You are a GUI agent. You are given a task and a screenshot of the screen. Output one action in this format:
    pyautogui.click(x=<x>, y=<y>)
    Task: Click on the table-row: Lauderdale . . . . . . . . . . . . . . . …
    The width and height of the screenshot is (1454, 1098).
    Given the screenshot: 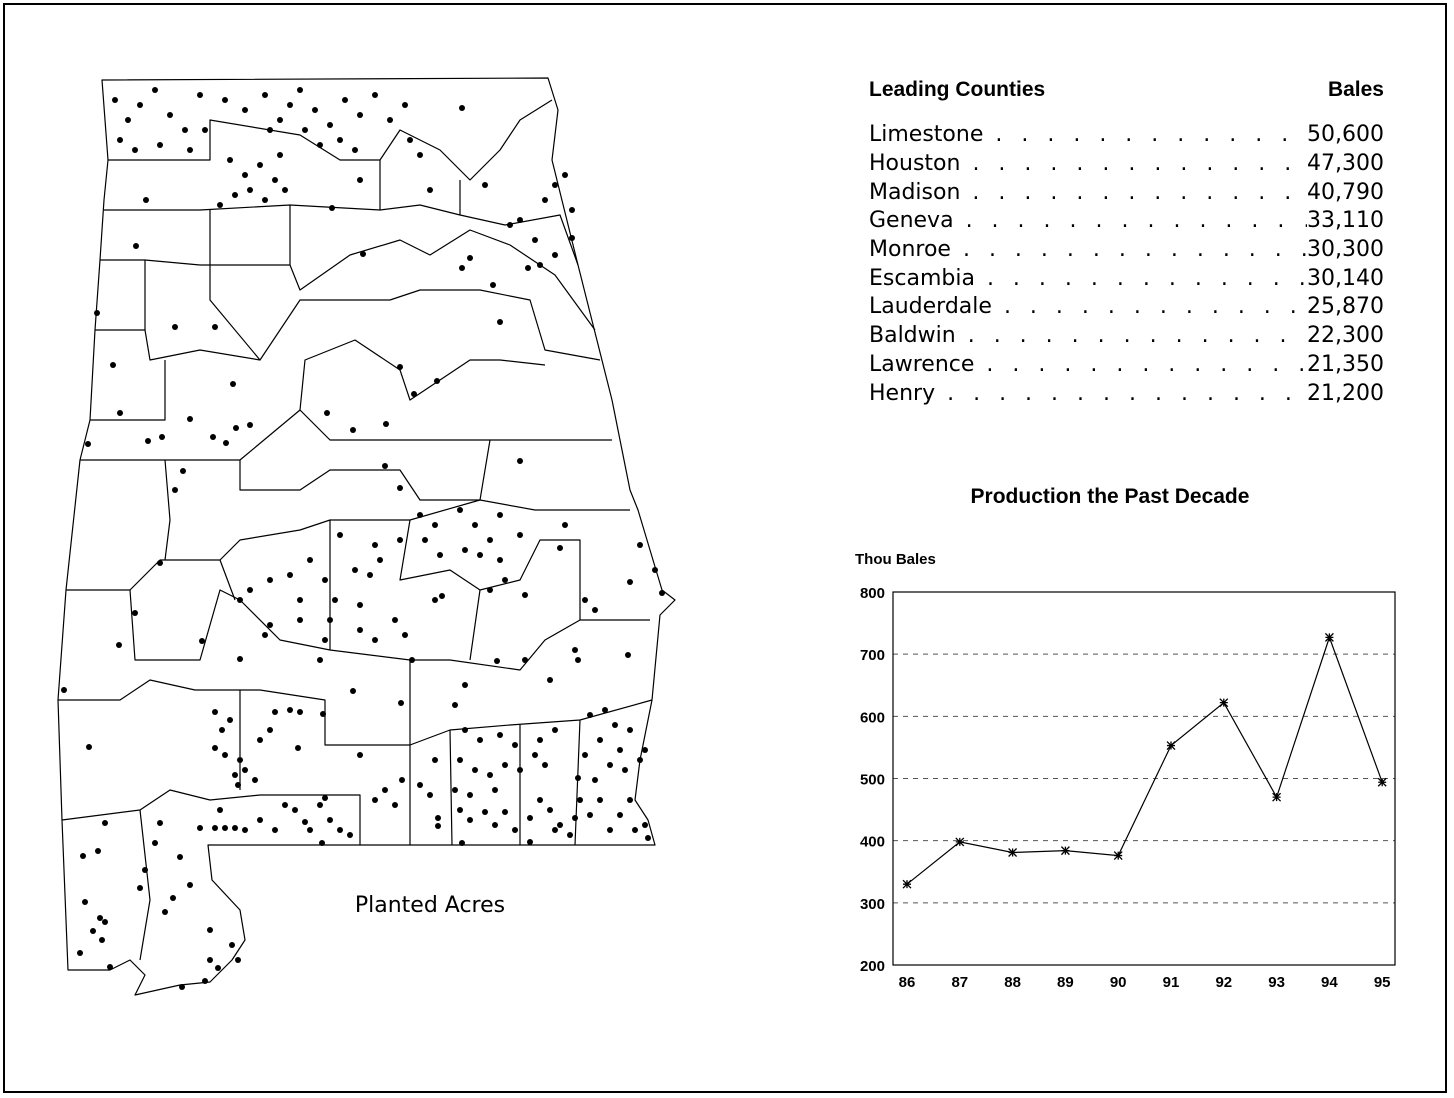 What is the action you would take?
    pyautogui.click(x=1126, y=308)
    